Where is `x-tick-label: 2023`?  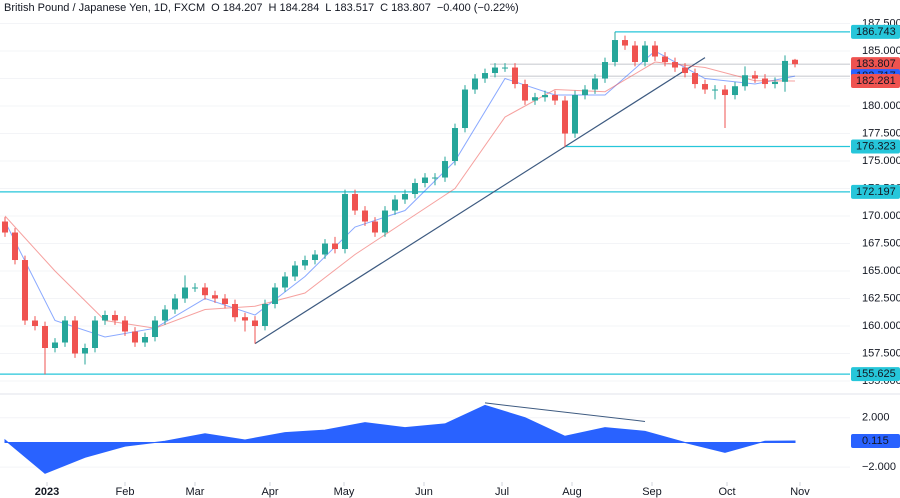
x-tick-label: 2023 is located at coordinates (47, 492).